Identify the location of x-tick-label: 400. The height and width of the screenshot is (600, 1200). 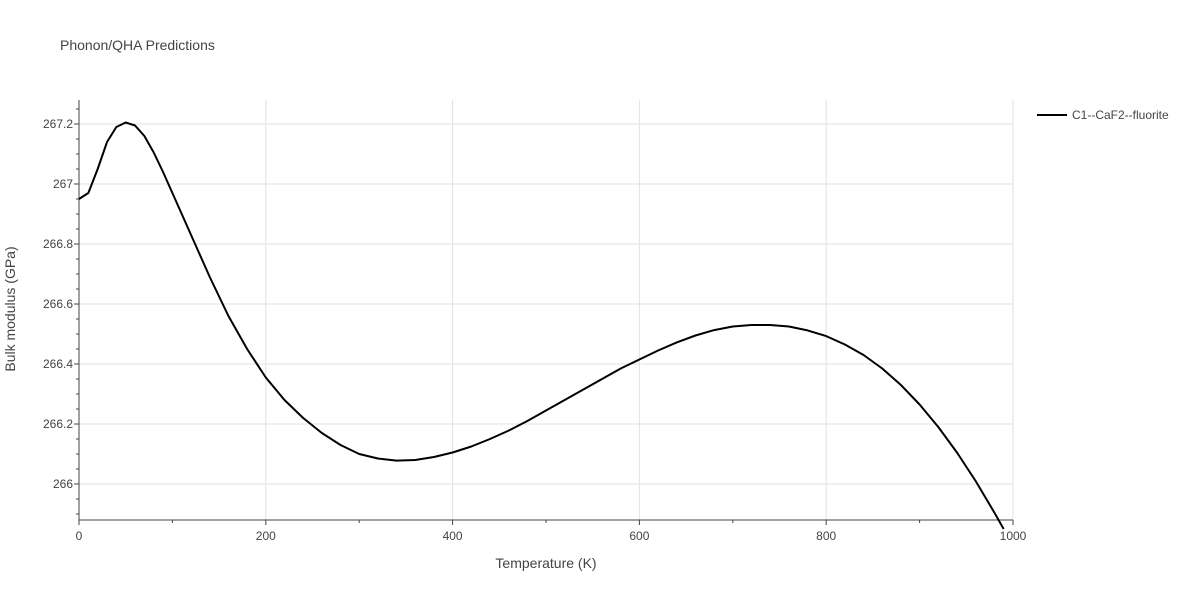
(453, 536).